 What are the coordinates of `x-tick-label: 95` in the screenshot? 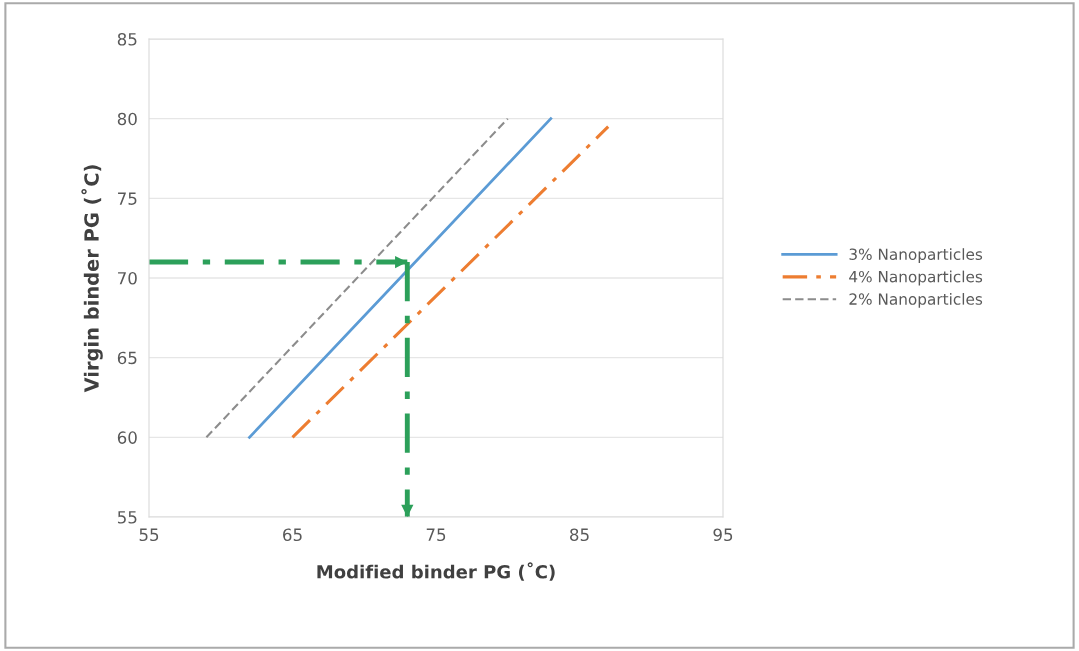 It's located at (723, 535).